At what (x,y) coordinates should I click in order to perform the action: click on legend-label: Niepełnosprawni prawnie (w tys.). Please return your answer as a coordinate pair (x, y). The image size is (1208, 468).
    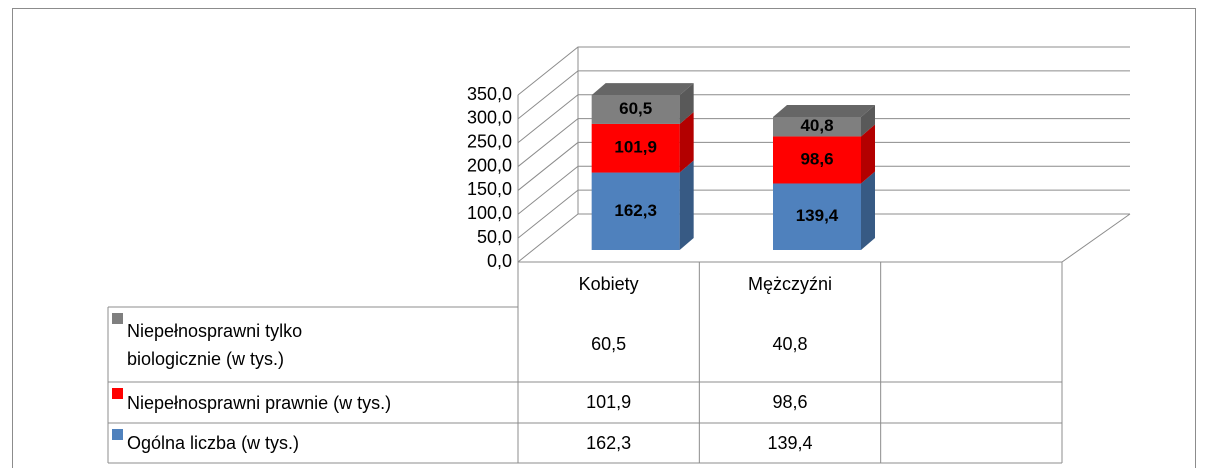
    Looking at the image, I should click on (259, 402).